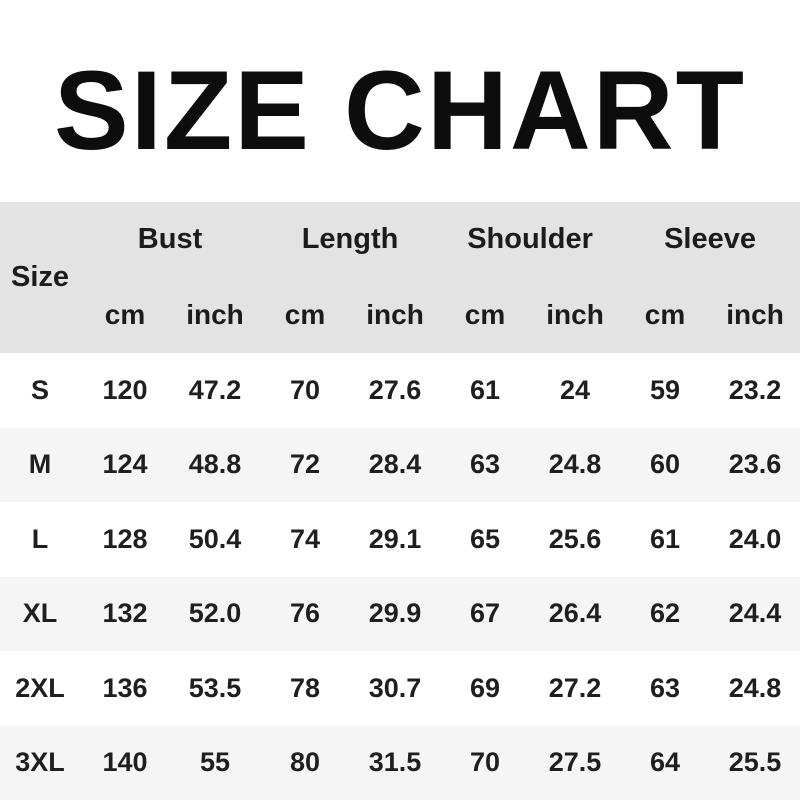  What do you see at coordinates (40, 687) in the screenshot?
I see `size-label: 2XL` at bounding box center [40, 687].